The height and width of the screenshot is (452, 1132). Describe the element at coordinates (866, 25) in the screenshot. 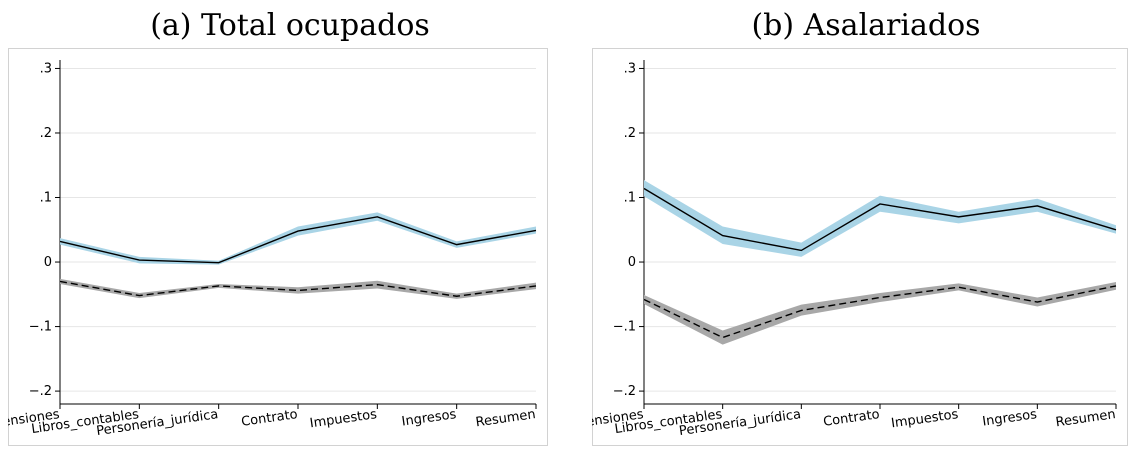

I see `panel-b-title: (b) Asalariados` at that location.